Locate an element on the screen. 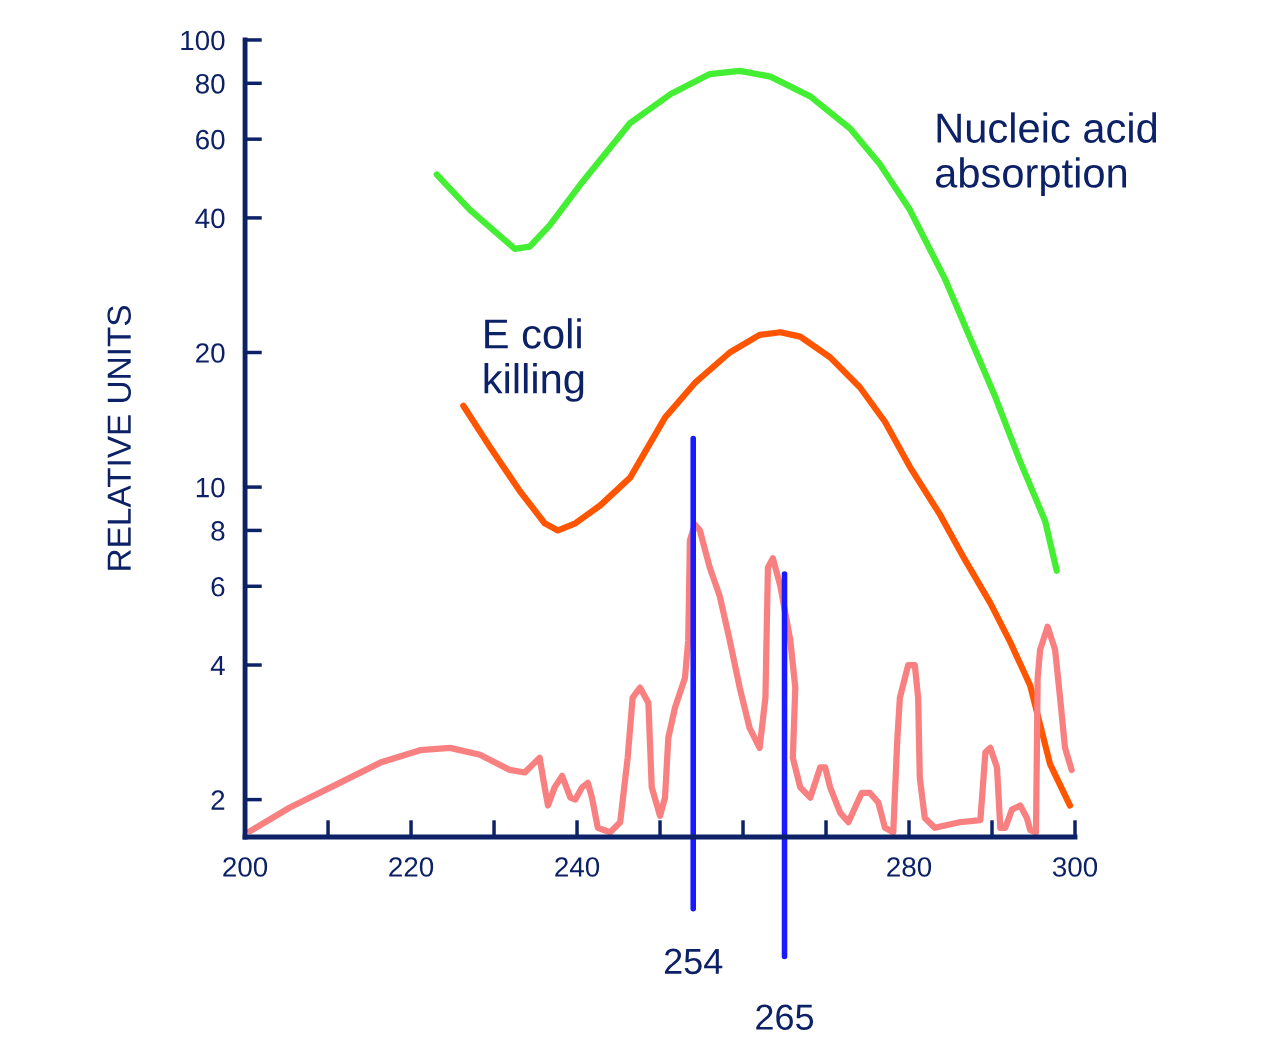  ref-line-label: 265 is located at coordinates (785, 1017).